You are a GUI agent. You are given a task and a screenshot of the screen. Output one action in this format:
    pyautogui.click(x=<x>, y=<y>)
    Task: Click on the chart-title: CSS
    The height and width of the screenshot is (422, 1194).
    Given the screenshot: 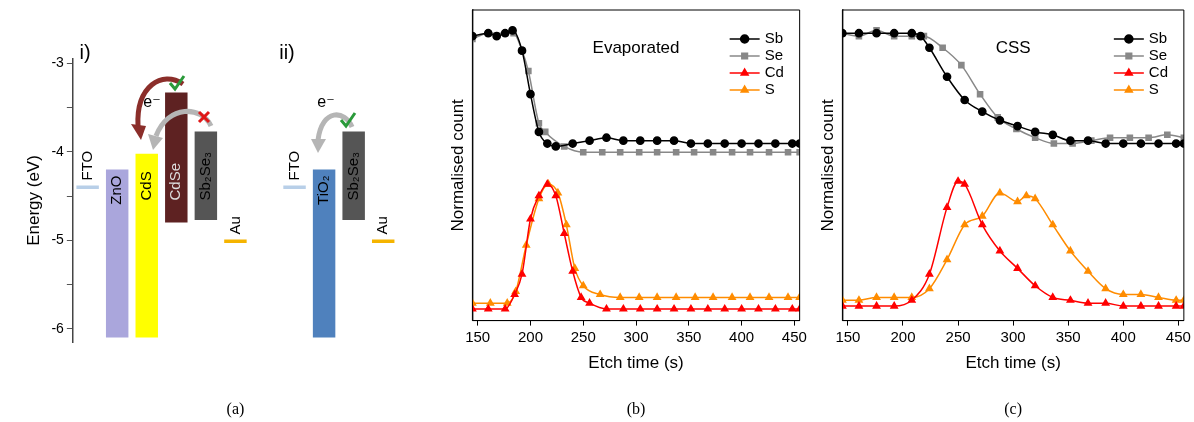 What is the action you would take?
    pyautogui.click(x=1013, y=47)
    